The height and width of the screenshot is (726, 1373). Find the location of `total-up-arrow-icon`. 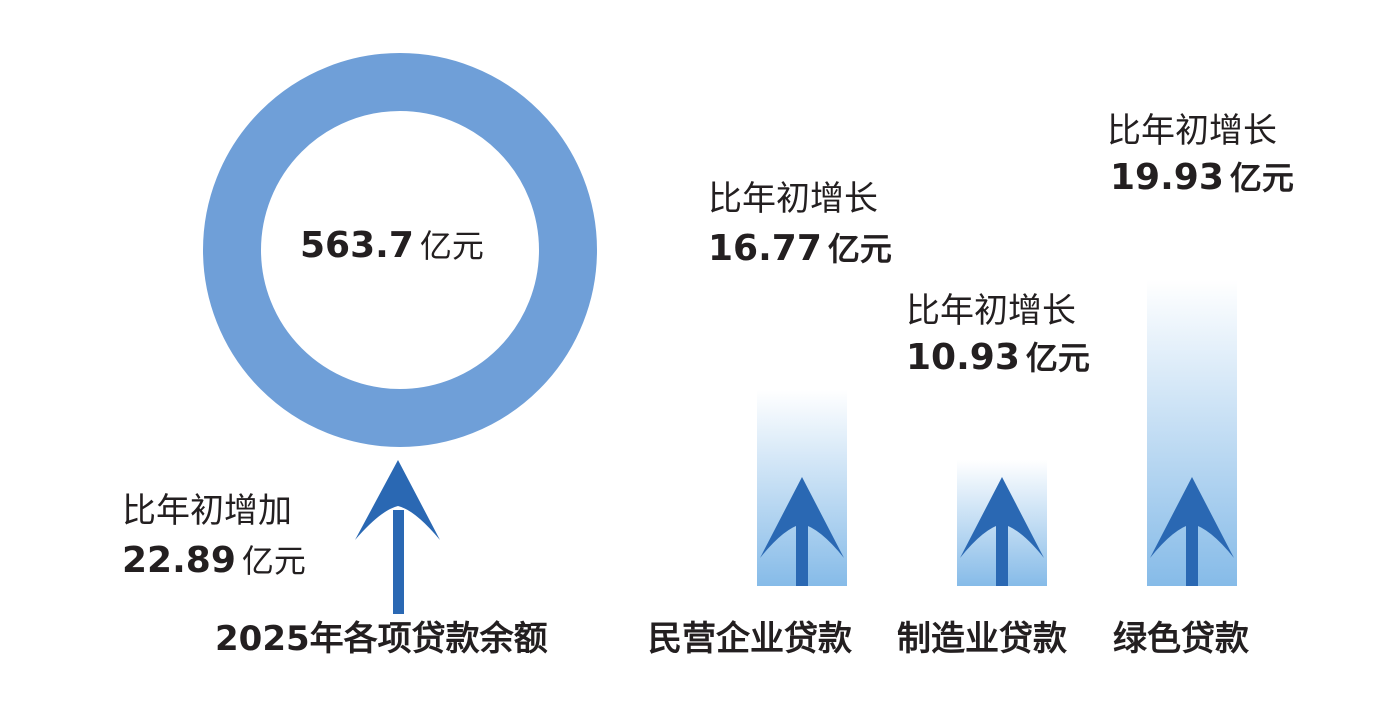

total-up-arrow-icon is located at coordinates (397, 537).